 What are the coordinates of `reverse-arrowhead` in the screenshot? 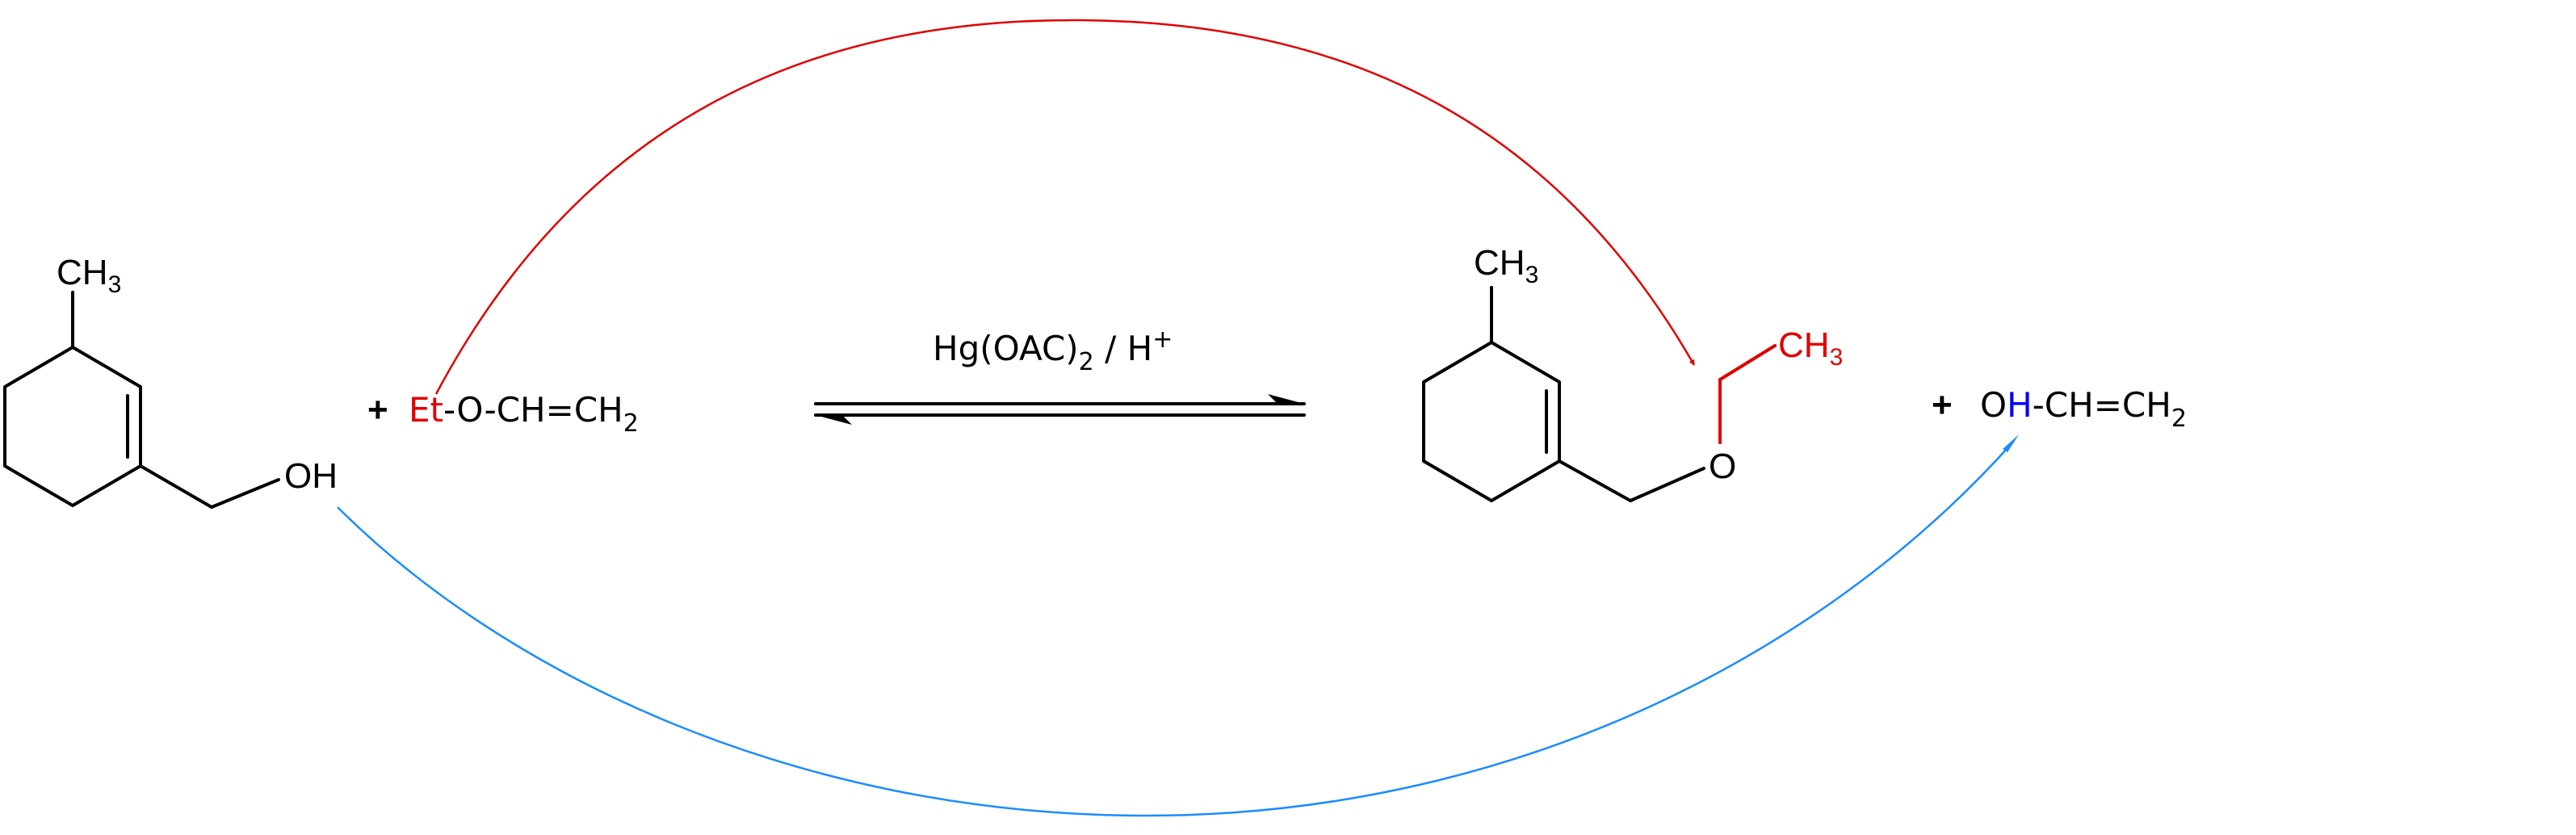 It's located at (834, 420).